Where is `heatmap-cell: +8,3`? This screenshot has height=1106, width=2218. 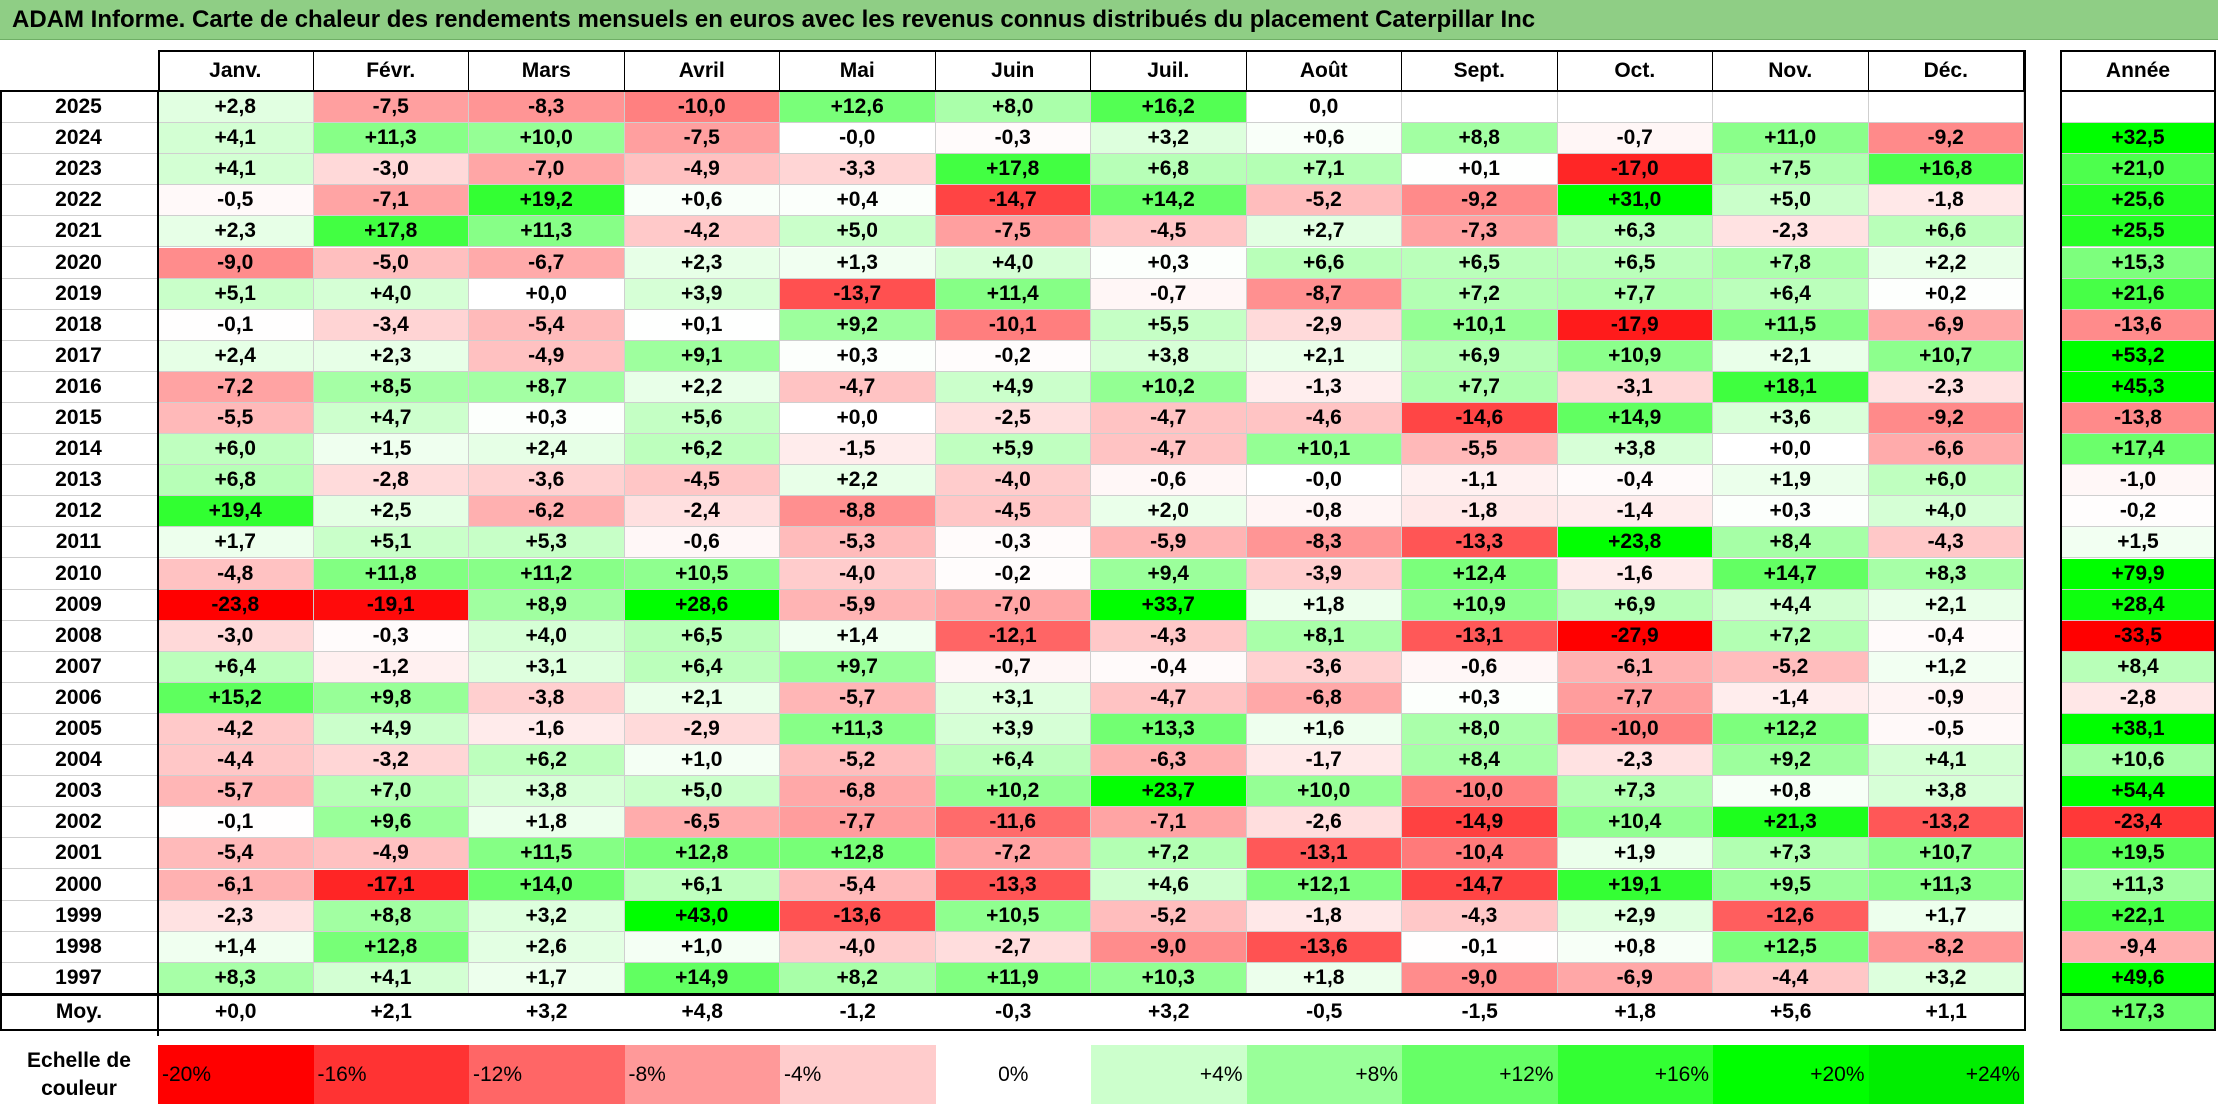
heatmap-cell: +8,3 is located at coordinates (236, 978).